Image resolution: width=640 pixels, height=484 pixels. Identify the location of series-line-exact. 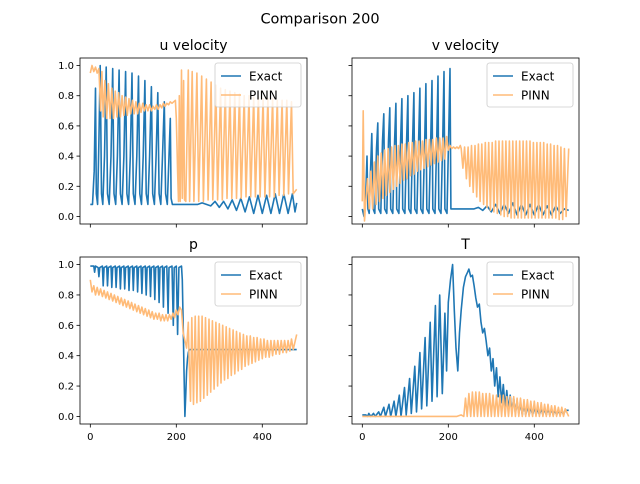
(194, 139).